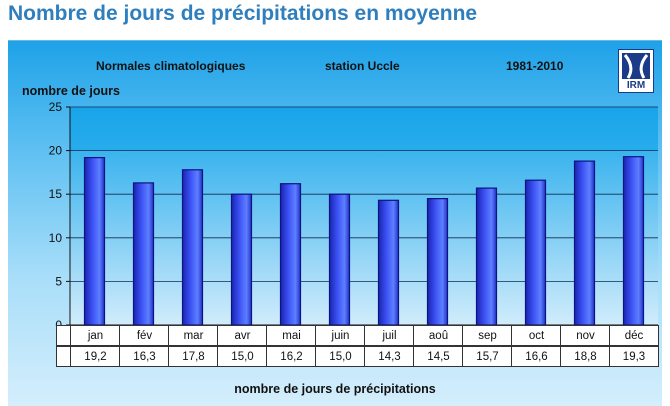  What do you see at coordinates (389, 356) in the screenshot?
I see `data-label: 14,3` at bounding box center [389, 356].